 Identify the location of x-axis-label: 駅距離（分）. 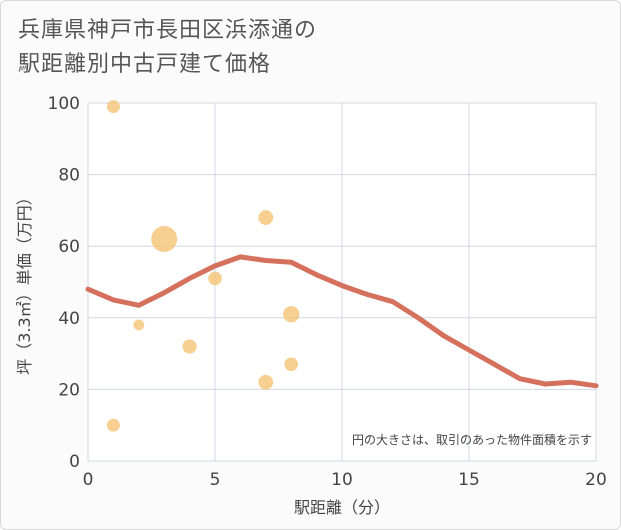
(342, 507).